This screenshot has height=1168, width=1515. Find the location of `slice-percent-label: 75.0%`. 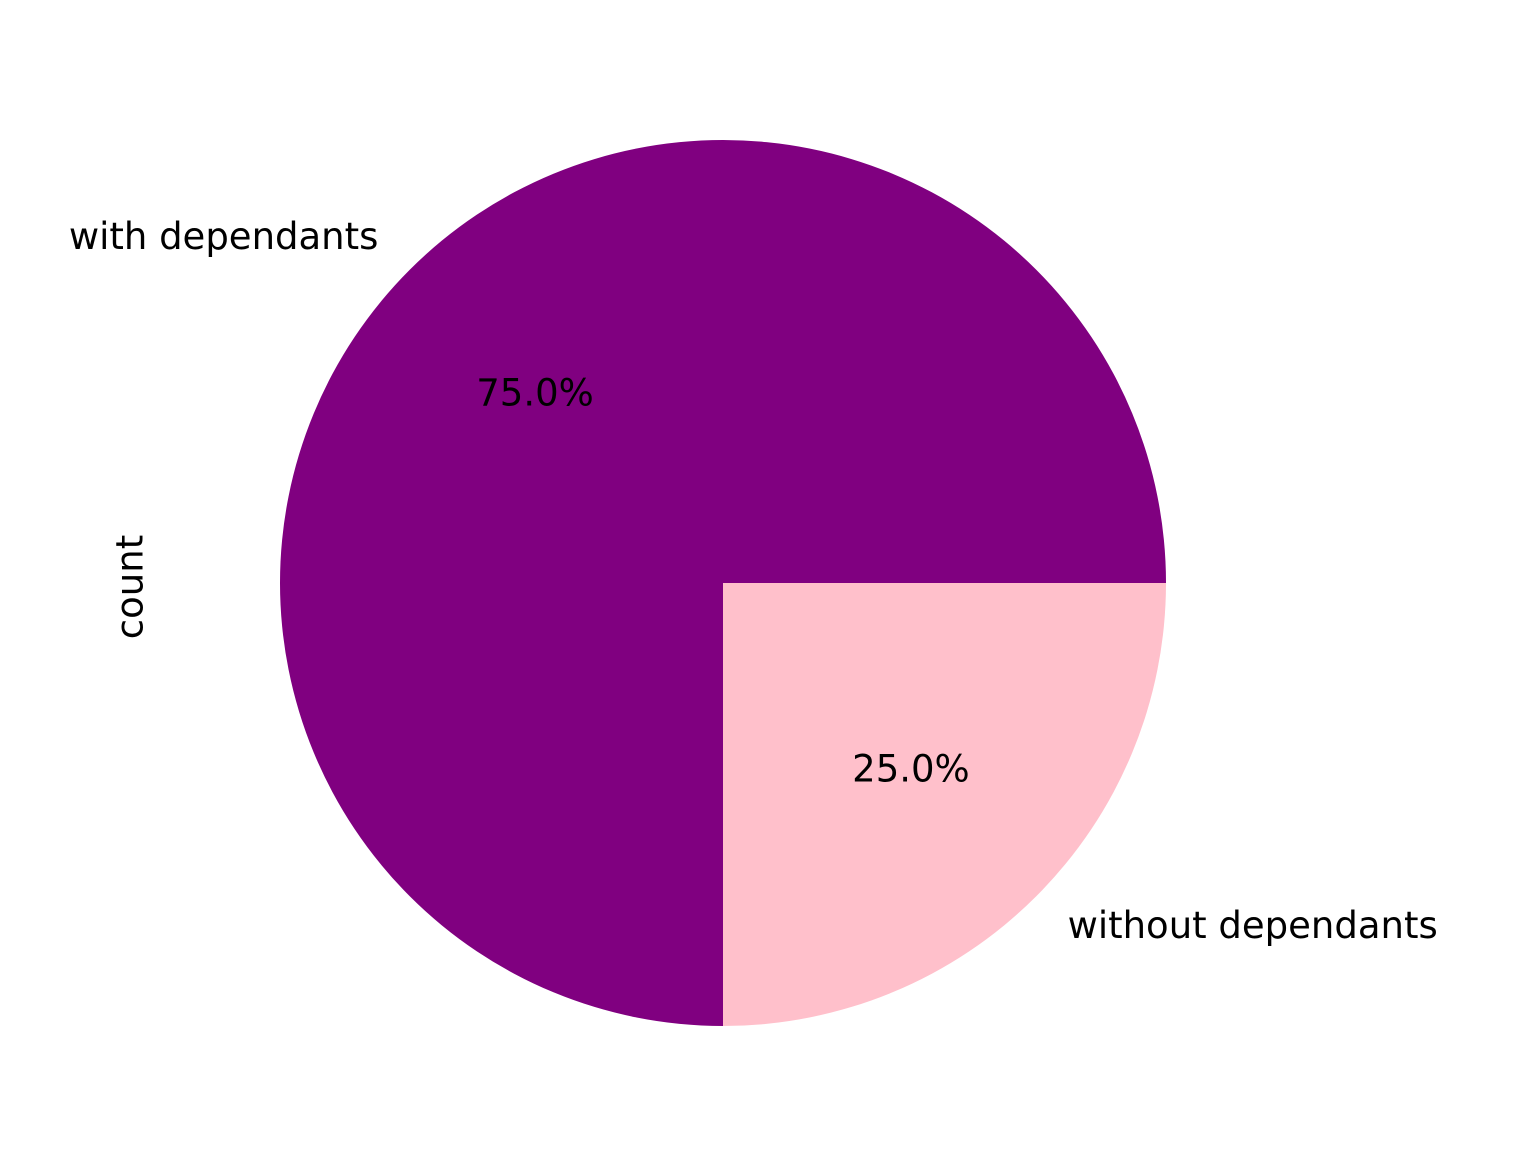

slice-percent-label: 75.0% is located at coordinates (535, 393).